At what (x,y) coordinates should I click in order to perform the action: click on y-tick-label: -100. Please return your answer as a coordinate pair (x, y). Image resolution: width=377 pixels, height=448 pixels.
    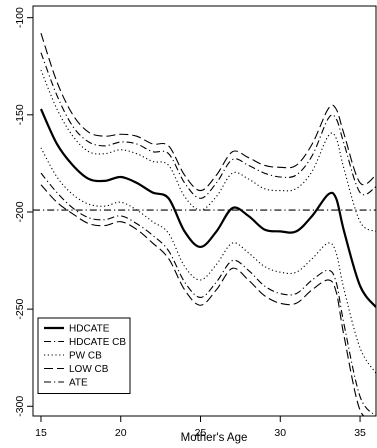
    Looking at the image, I should click on (20, 17).